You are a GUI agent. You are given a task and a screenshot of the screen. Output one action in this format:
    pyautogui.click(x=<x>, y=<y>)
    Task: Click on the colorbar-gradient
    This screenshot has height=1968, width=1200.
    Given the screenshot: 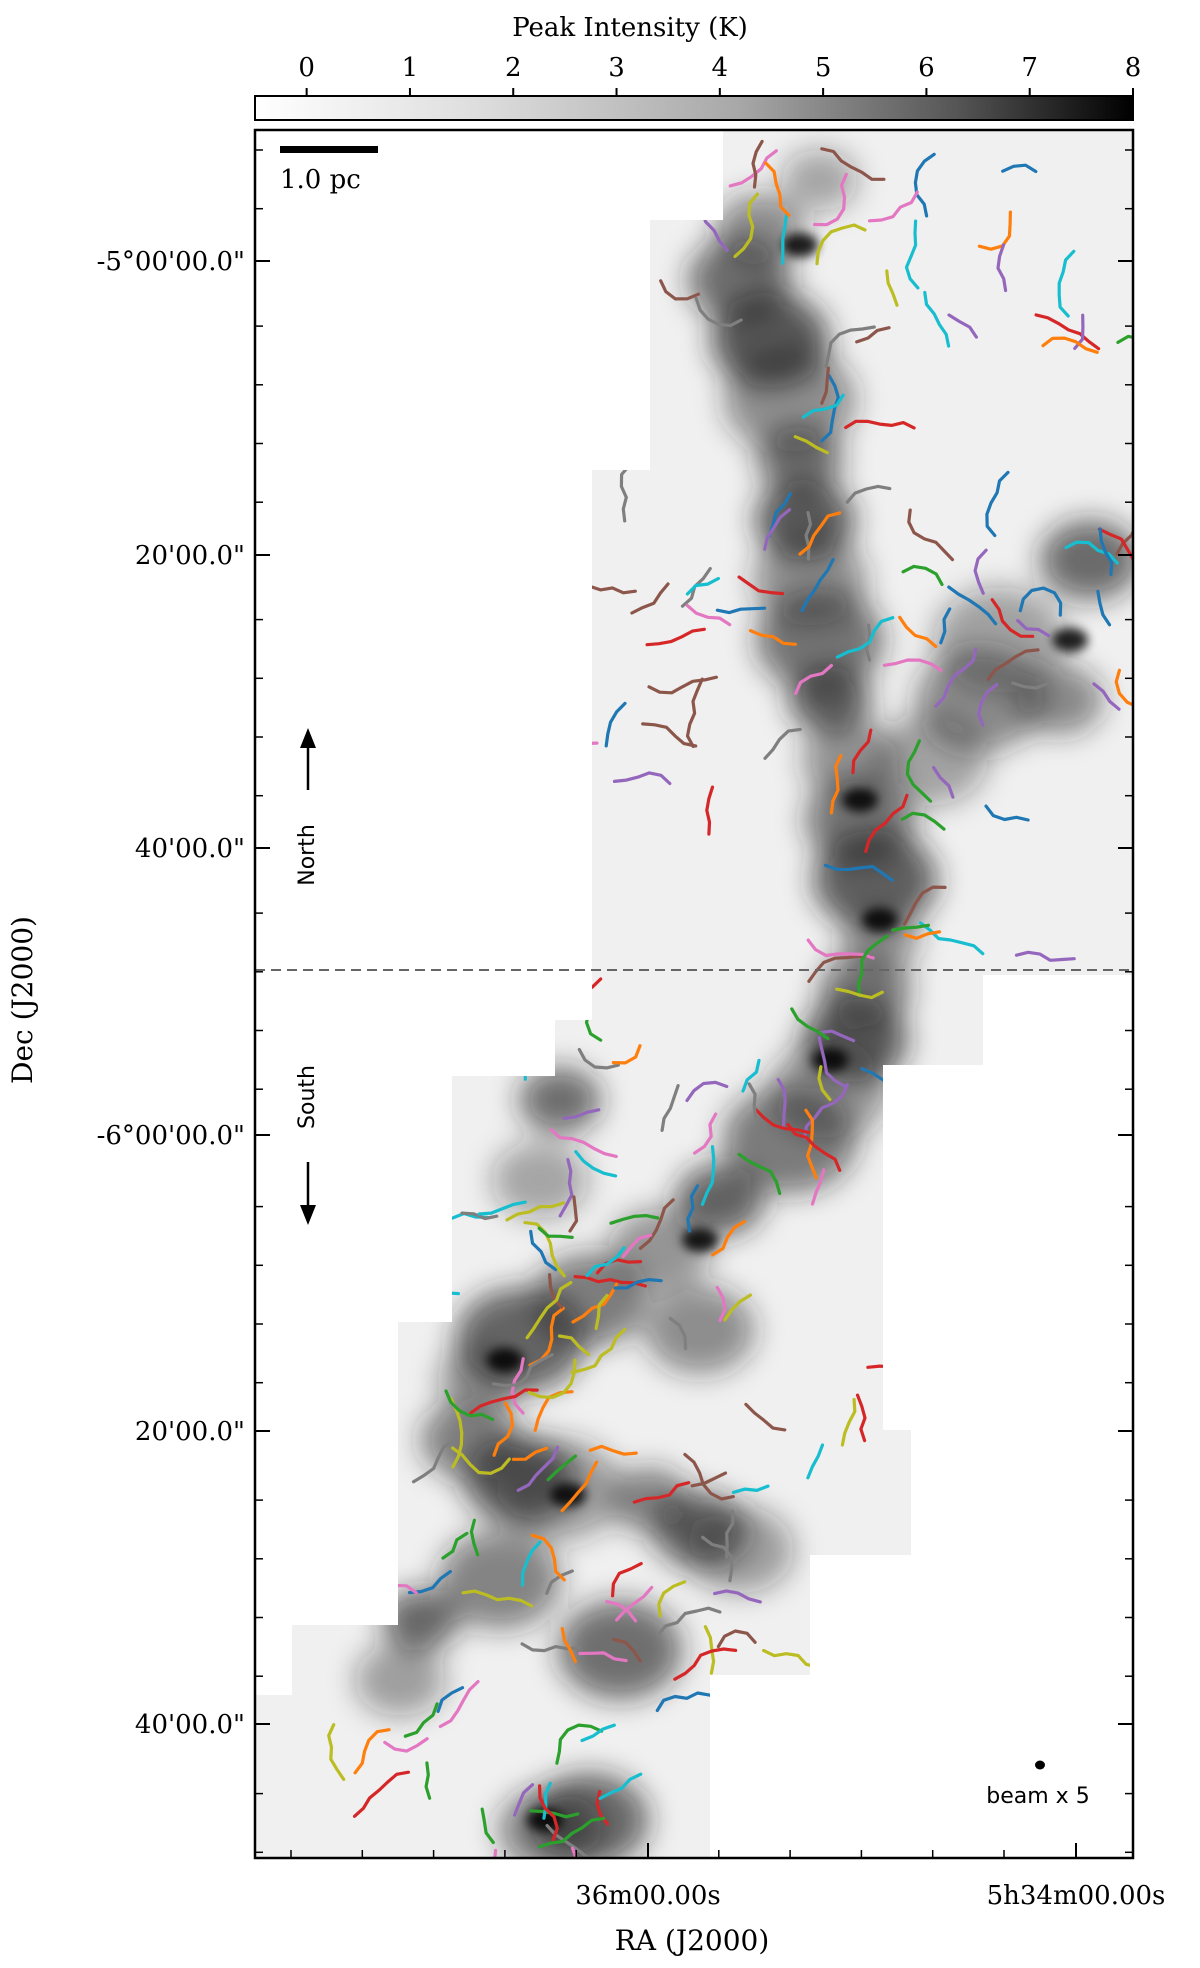 What is the action you would take?
    pyautogui.click(x=694, y=108)
    